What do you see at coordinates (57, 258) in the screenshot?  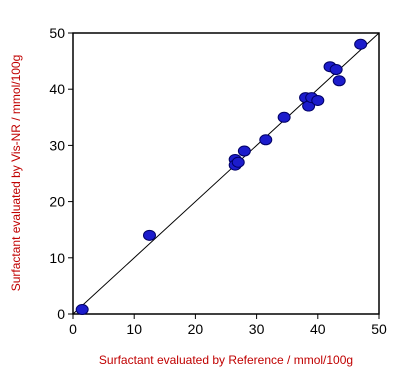 I see `y-tick-label: 10` at bounding box center [57, 258].